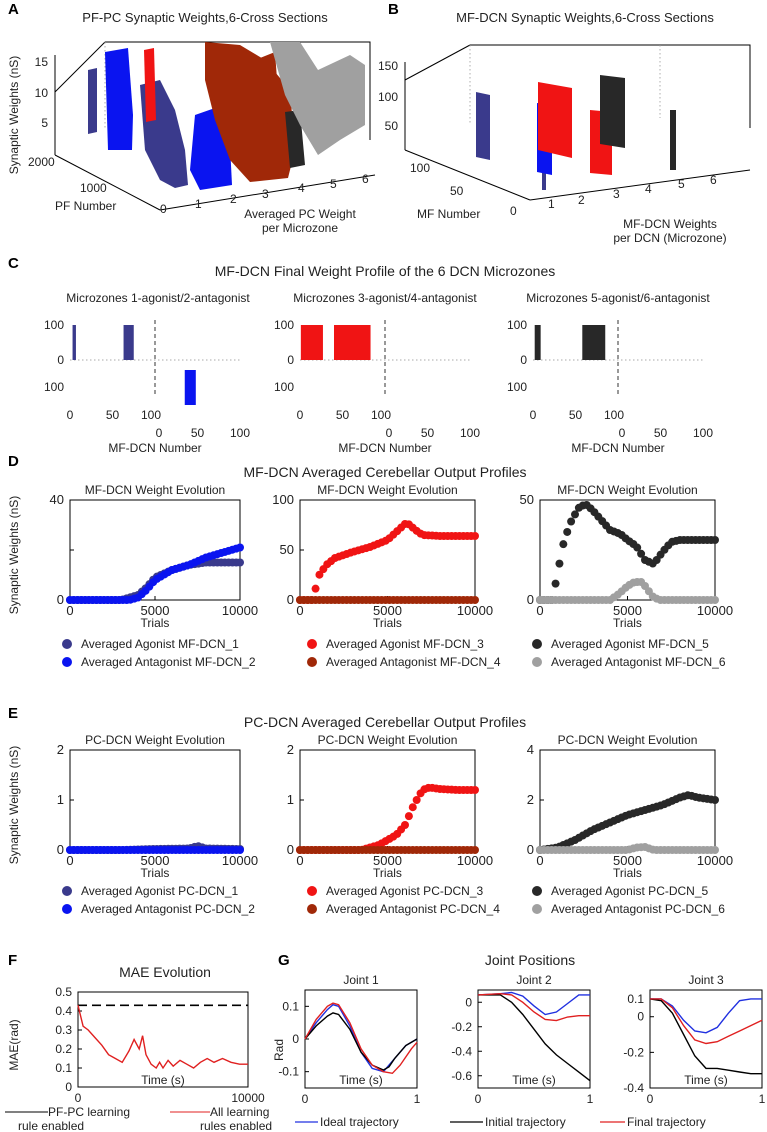 The width and height of the screenshot is (767, 1132). Describe the element at coordinates (638, 662) in the screenshot. I see `legend-label: Averaged Antagonist MF-DCN_6` at that location.